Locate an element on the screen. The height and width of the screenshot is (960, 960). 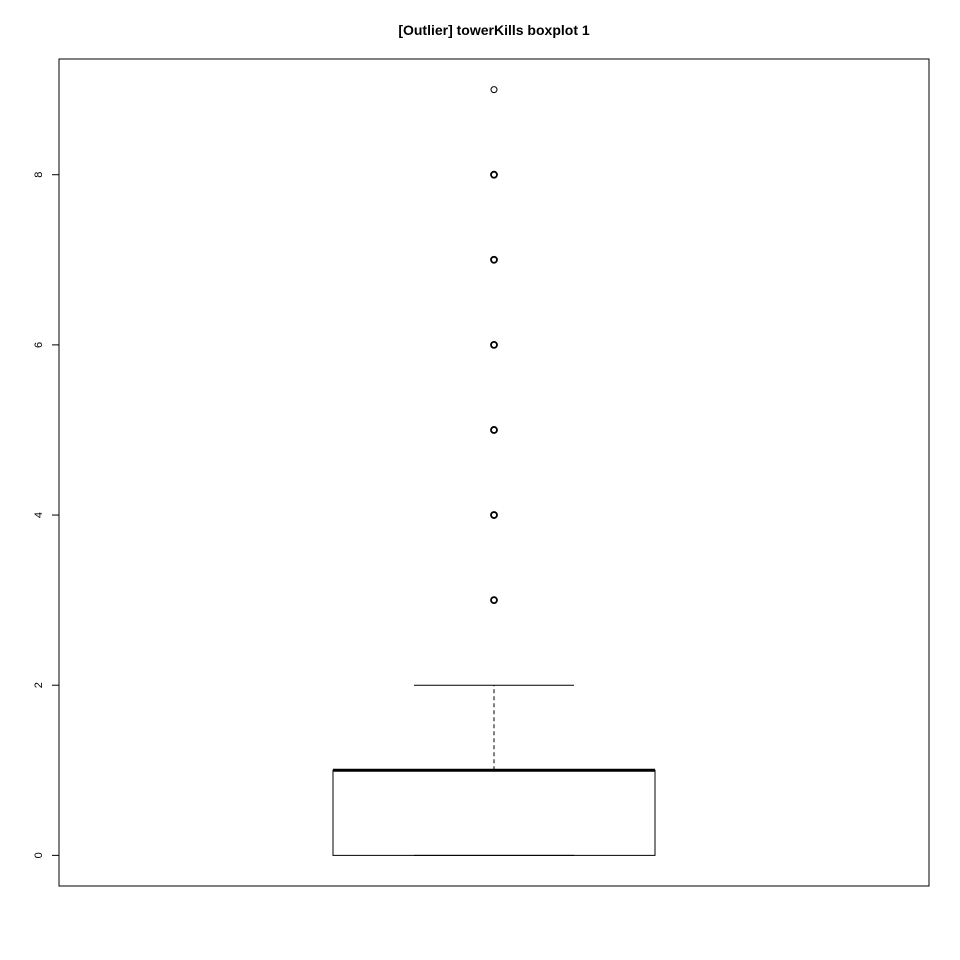
outlier-group is located at coordinates (494, 345).